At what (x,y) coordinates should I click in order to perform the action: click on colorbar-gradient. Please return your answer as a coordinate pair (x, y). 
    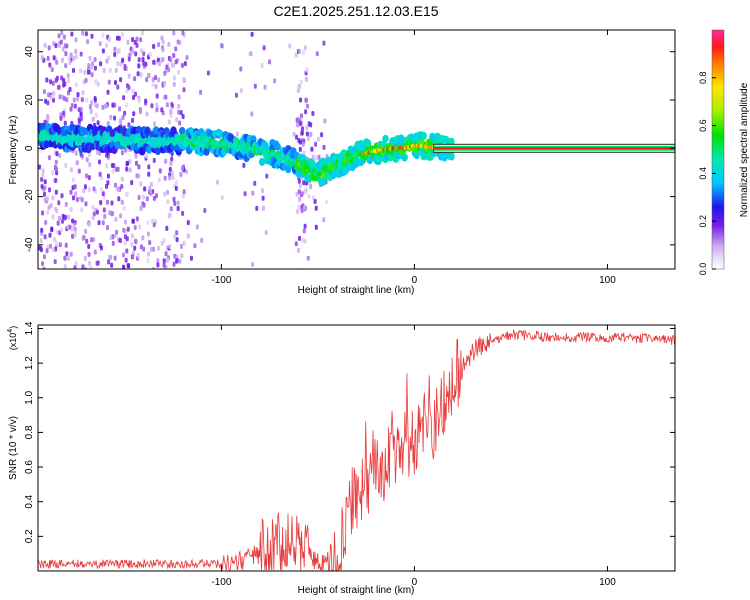
    Looking at the image, I should click on (718, 149).